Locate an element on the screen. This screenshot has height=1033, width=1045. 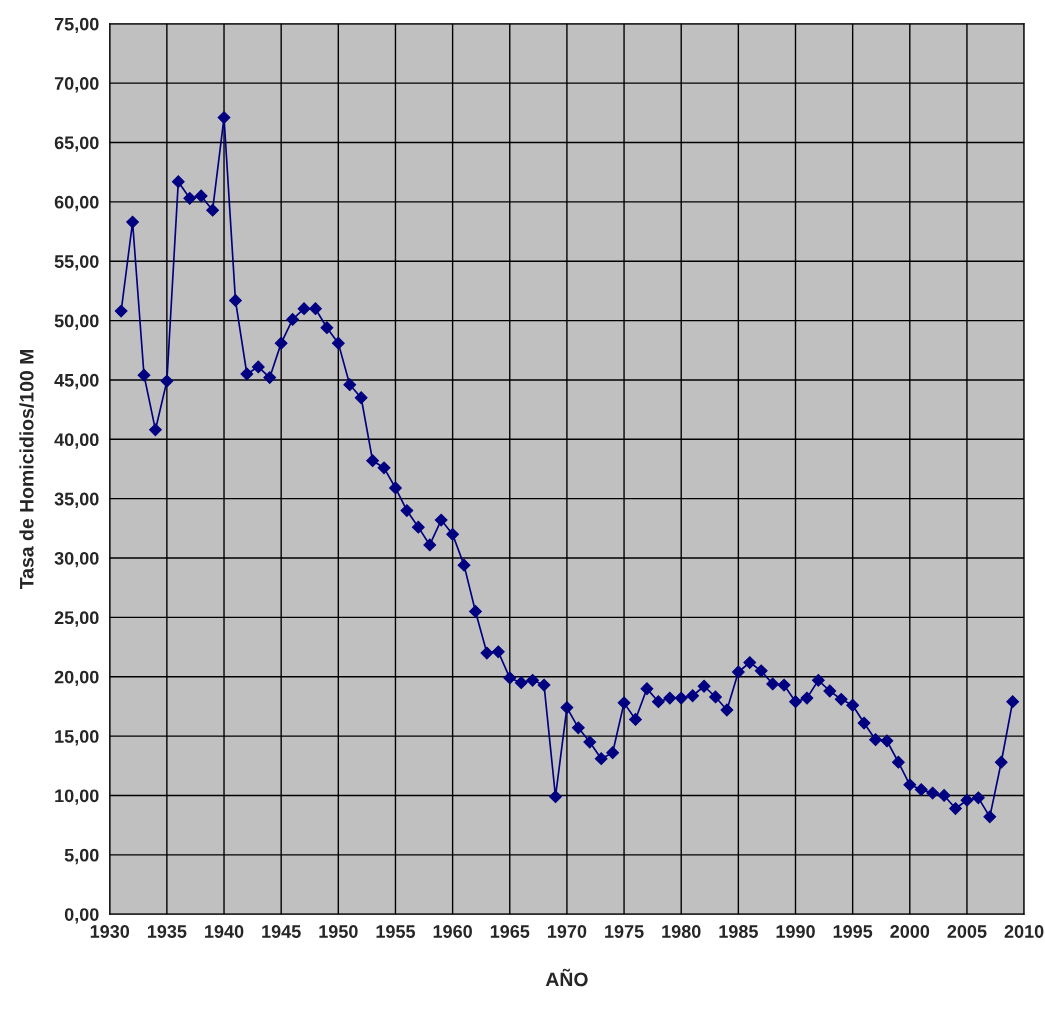
x-tick-label: 1960 is located at coordinates (452, 931).